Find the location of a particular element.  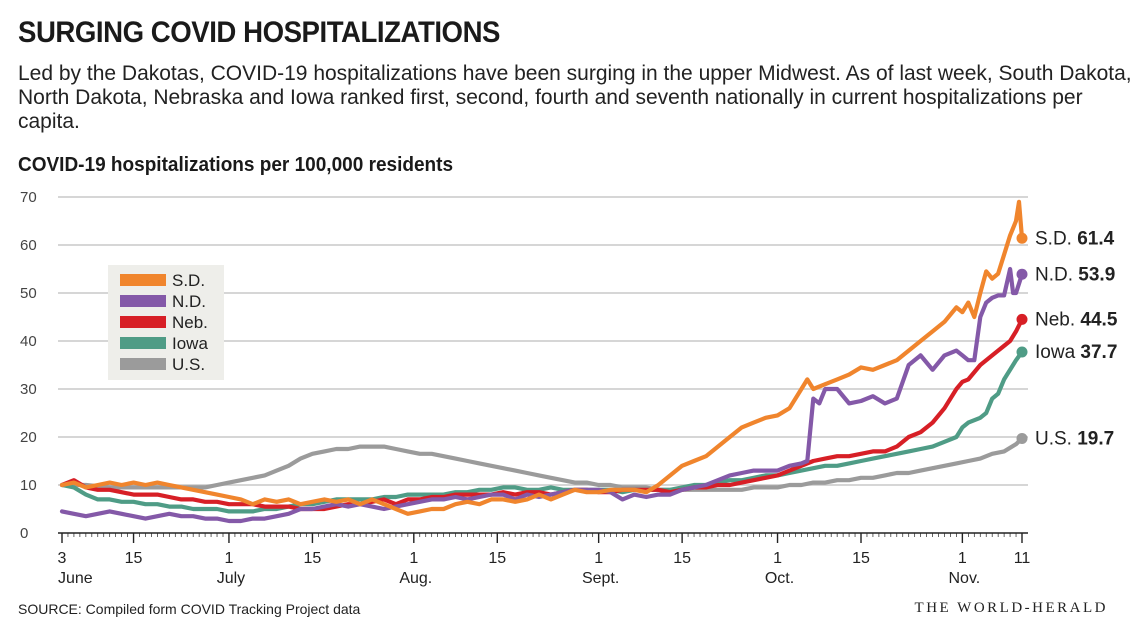

y-tick-label: 60 is located at coordinates (28, 245).